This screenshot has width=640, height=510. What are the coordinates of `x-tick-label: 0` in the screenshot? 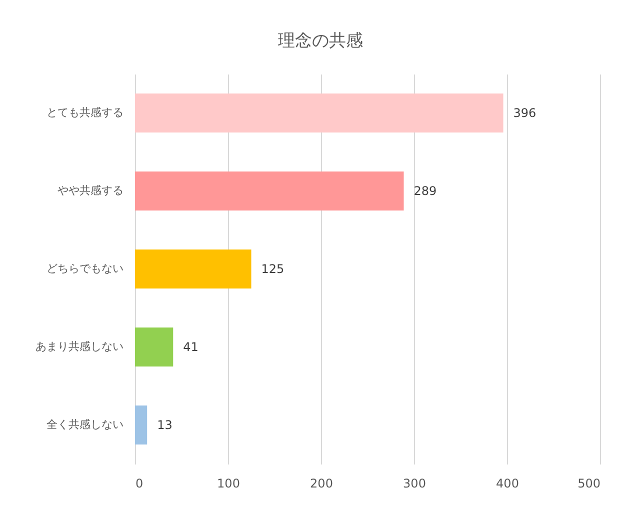 It's located at (140, 483).